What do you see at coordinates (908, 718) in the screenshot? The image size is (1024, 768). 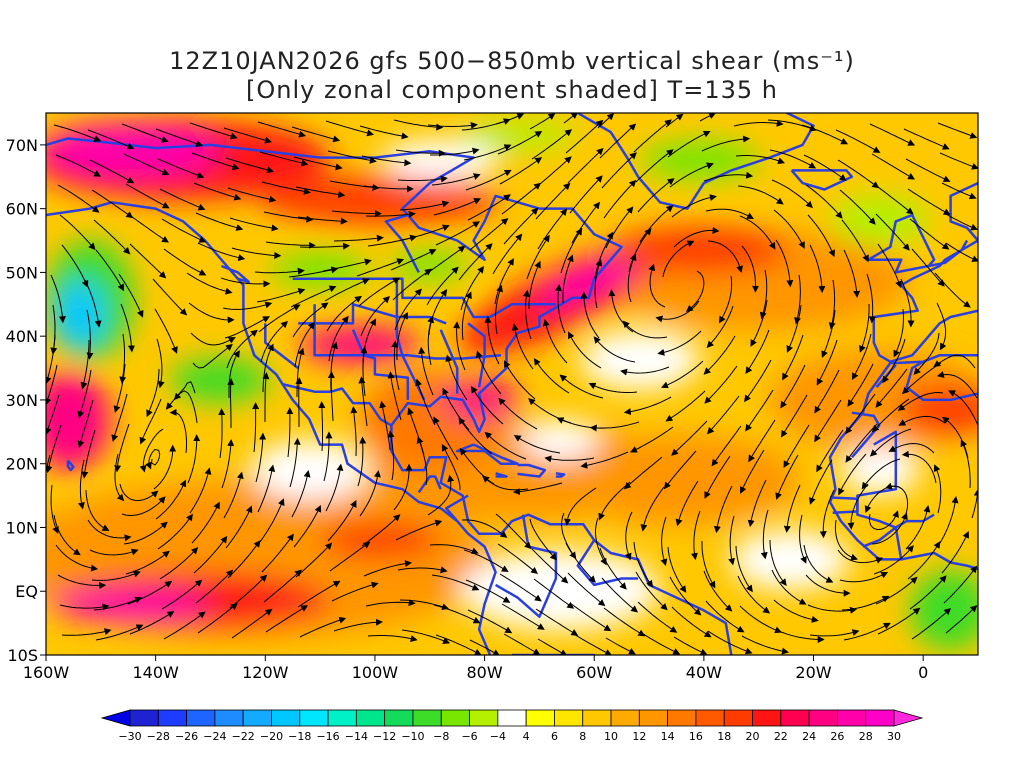 I see `colorbar-right-triangle` at bounding box center [908, 718].